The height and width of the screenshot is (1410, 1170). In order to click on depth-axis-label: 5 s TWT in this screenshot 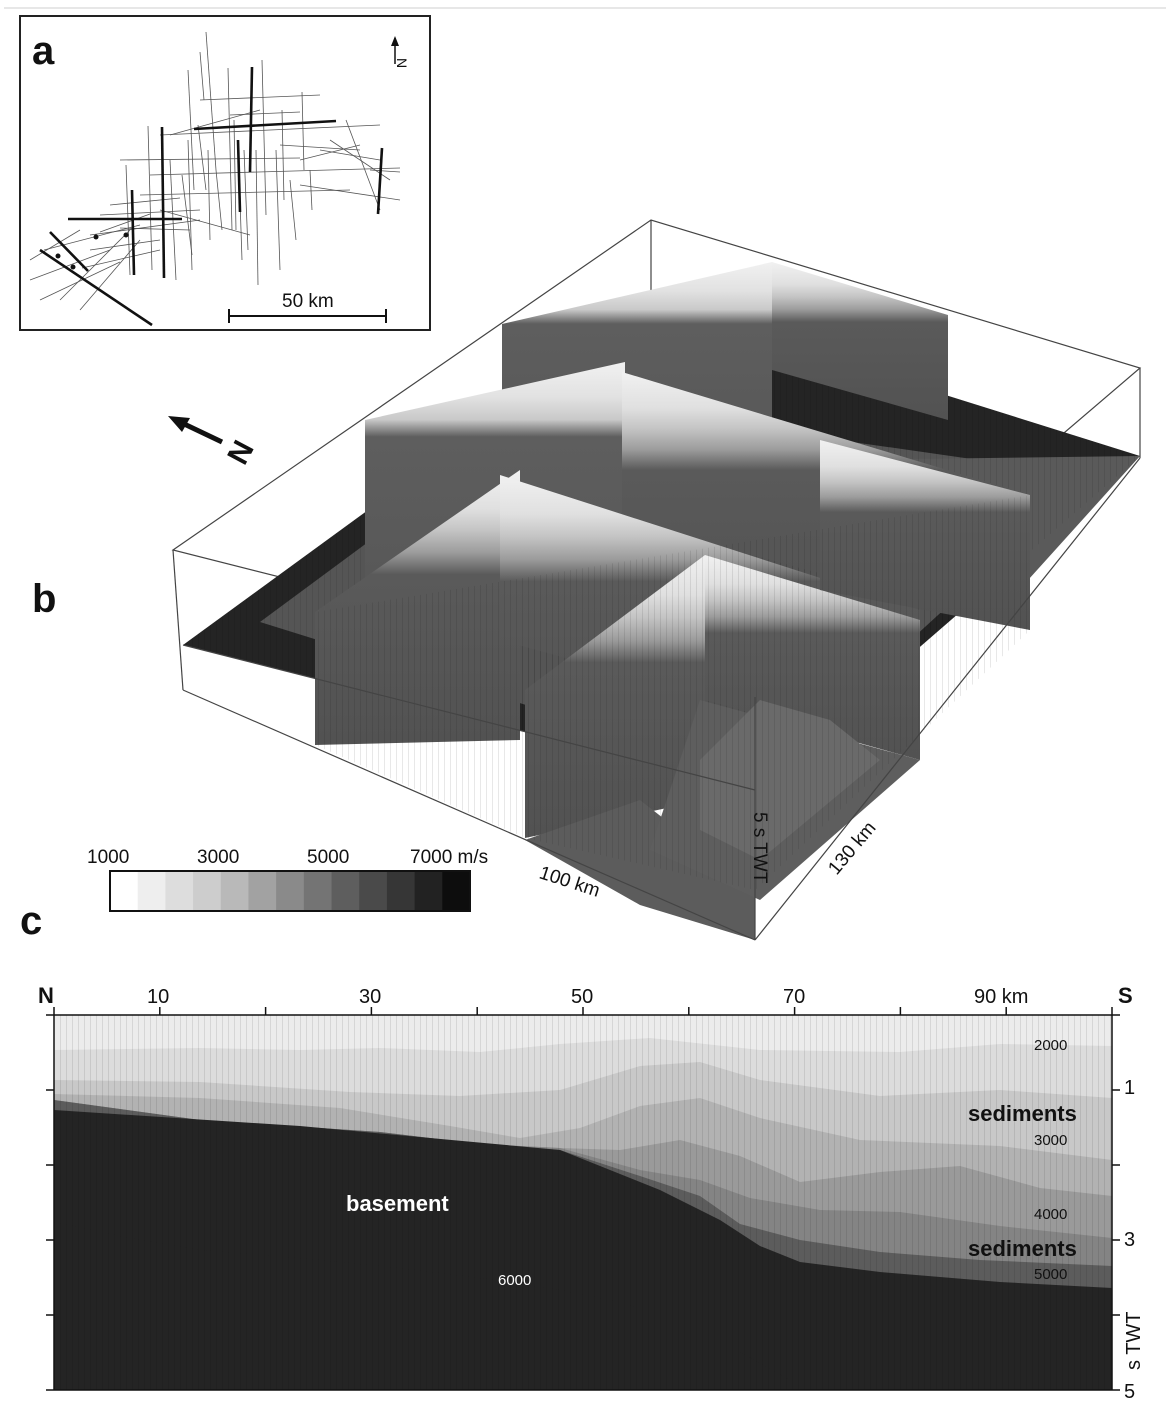, I will do `click(759, 848)`.